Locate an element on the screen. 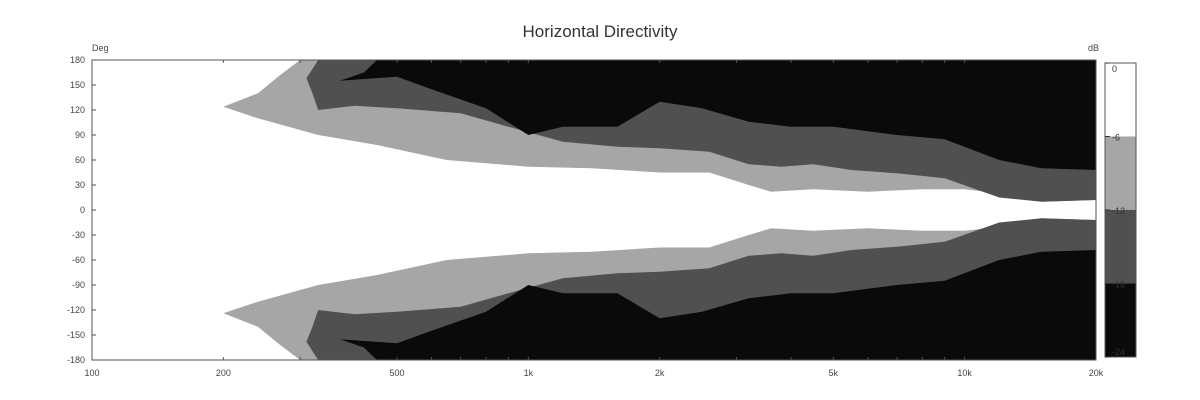  y-tick-label: 180 is located at coordinates (77, 60).